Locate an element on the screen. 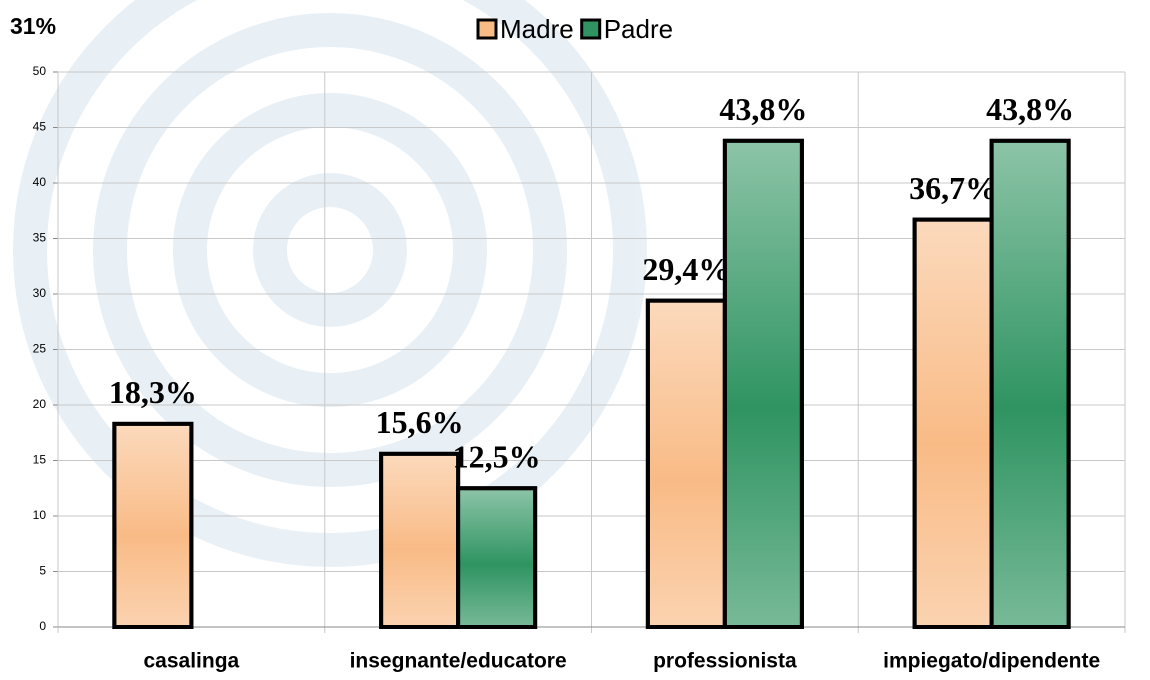  y-tick-label: 25 is located at coordinates (40, 349).